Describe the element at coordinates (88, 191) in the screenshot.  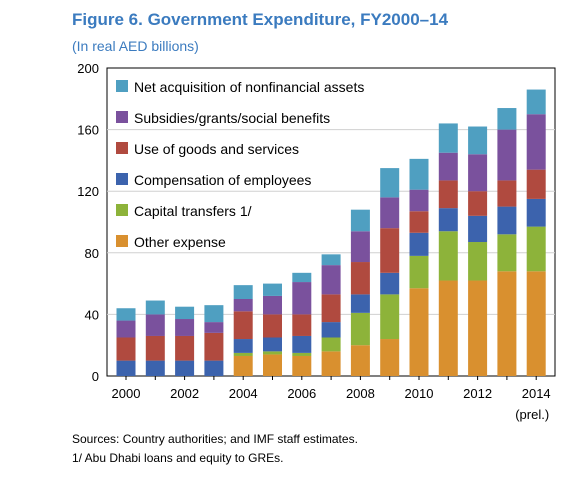
I see `y-tick-label: 120` at that location.